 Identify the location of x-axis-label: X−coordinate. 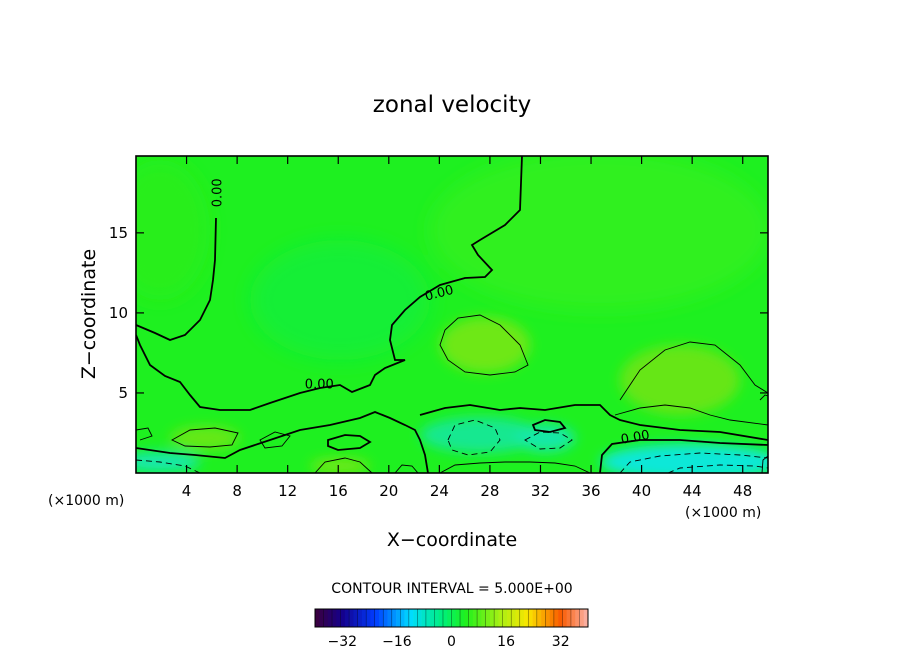
(452, 540).